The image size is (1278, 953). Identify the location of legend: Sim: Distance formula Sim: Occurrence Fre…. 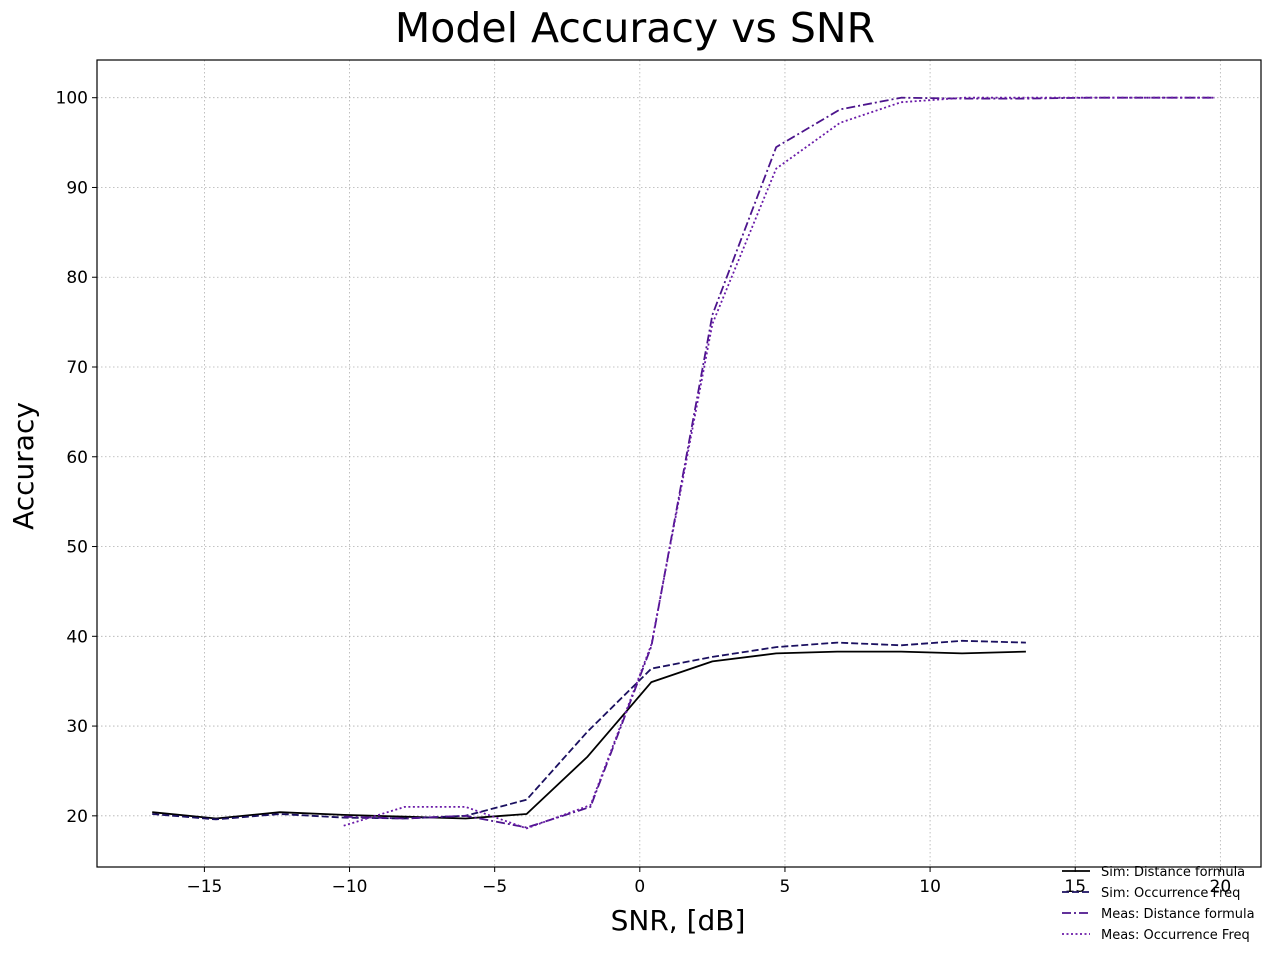
(1158, 904).